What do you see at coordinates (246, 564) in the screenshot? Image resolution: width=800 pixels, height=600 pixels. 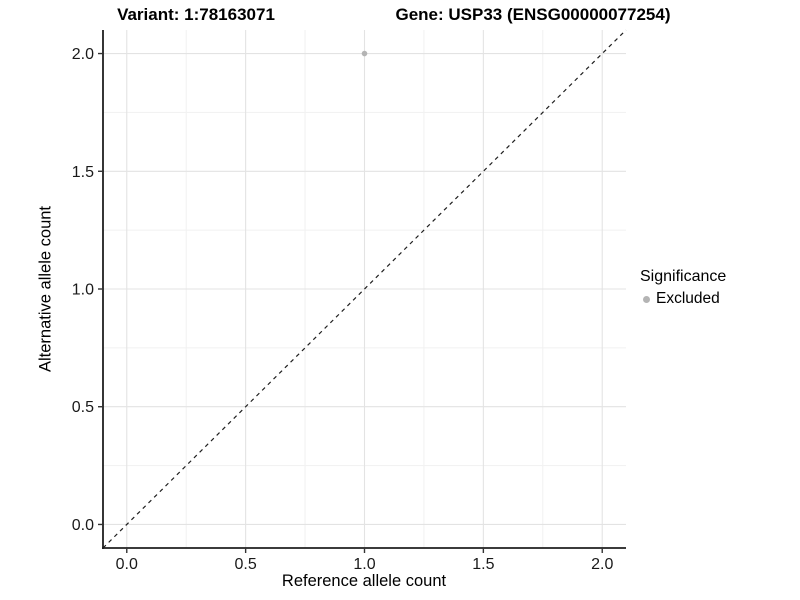 I see `x-tick-label: 0.5` at bounding box center [246, 564].